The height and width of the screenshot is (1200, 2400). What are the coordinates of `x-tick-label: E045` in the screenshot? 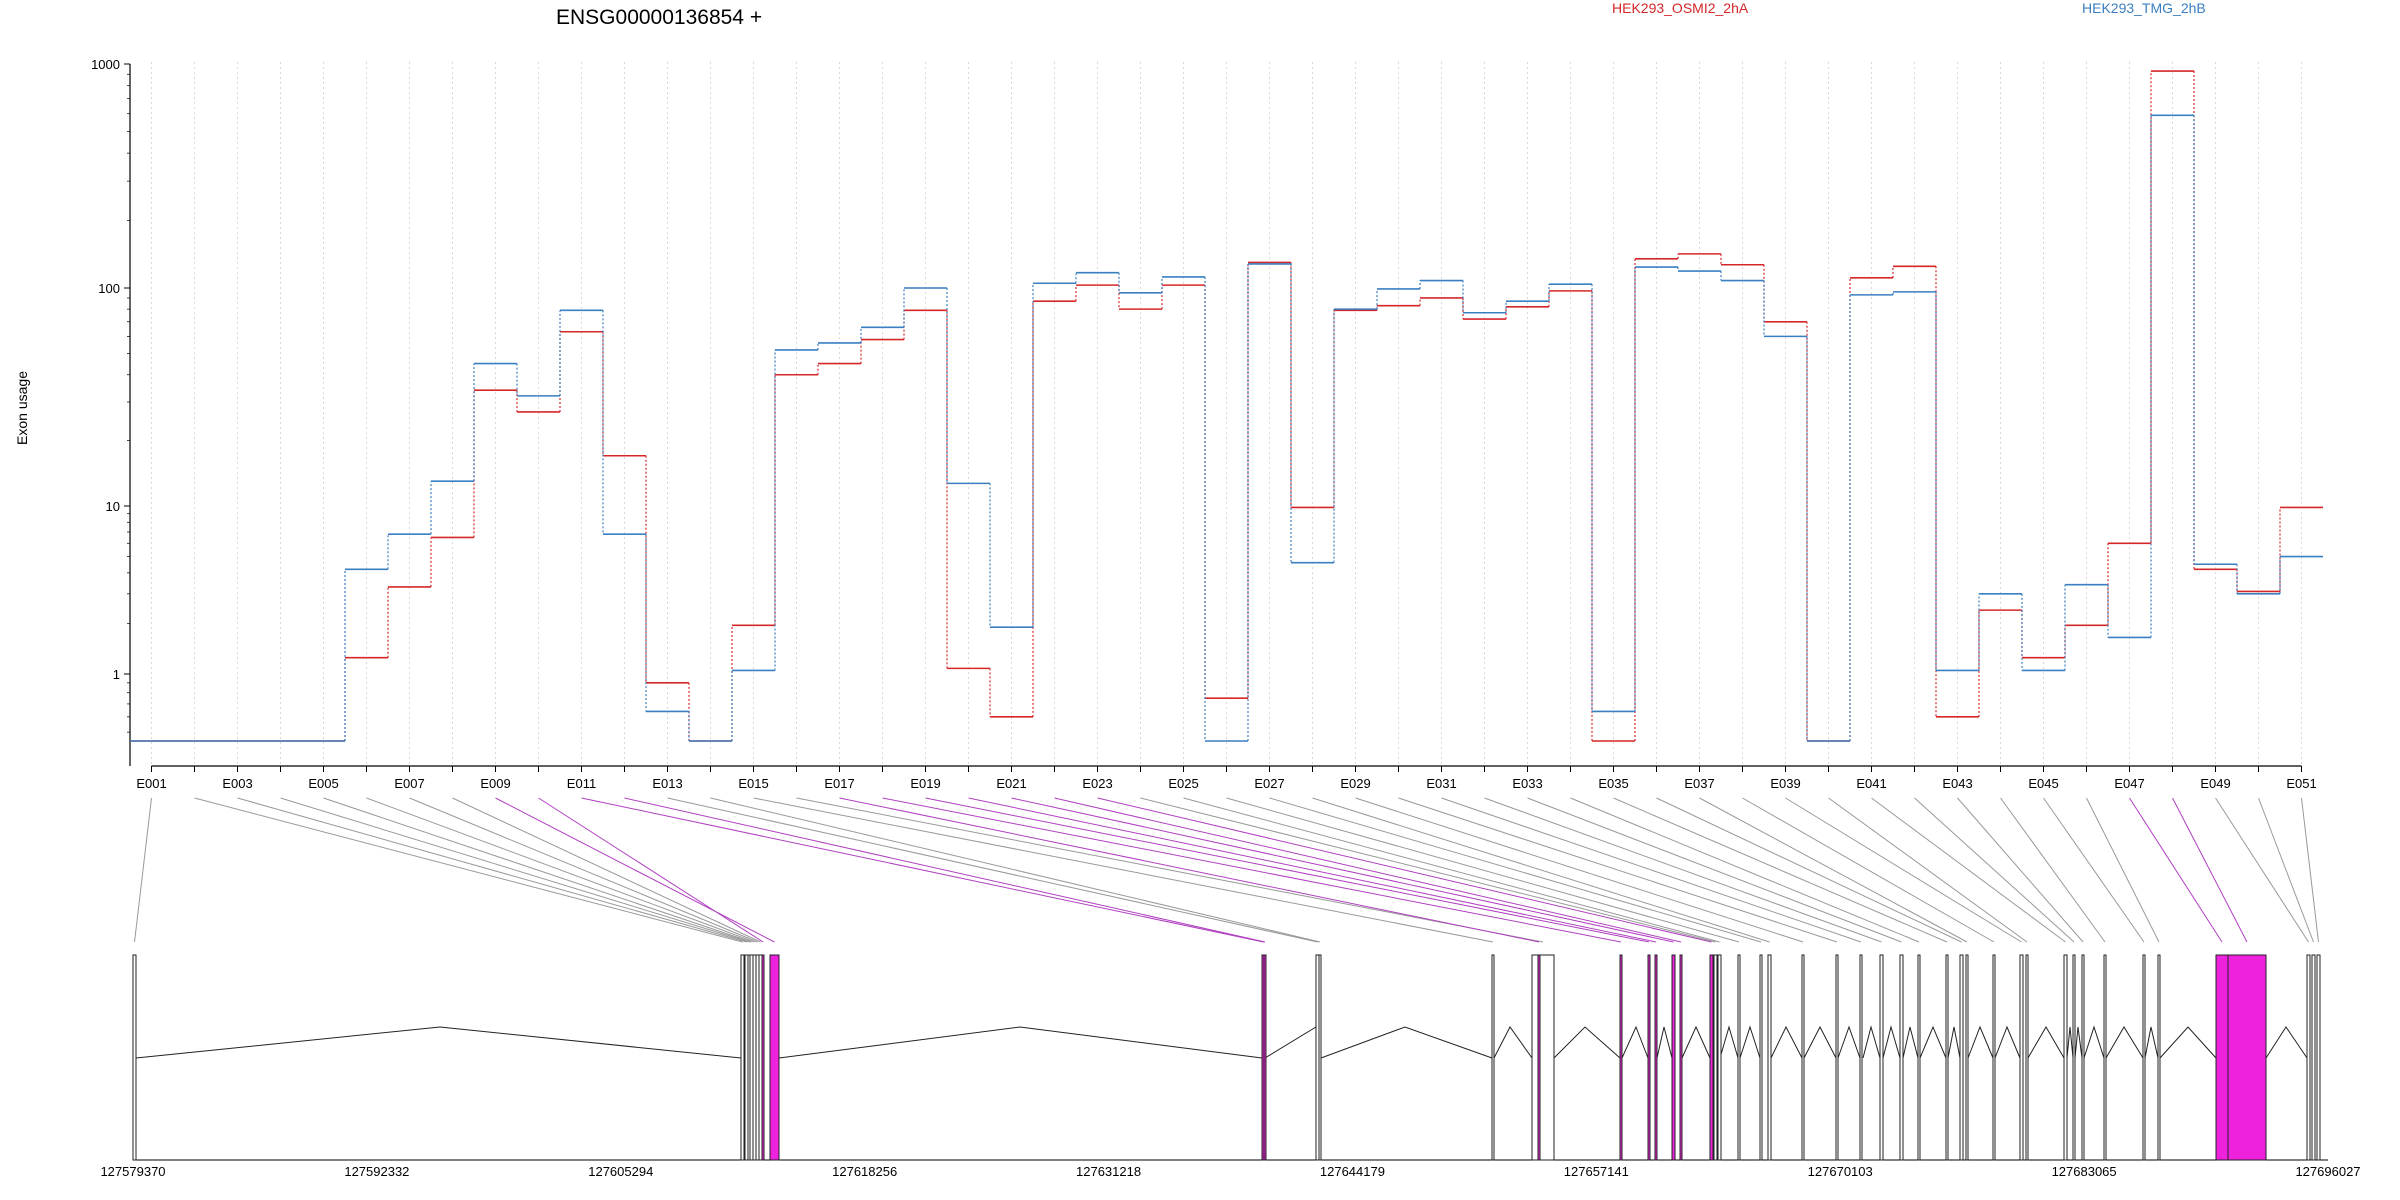 It's located at (2043, 783).